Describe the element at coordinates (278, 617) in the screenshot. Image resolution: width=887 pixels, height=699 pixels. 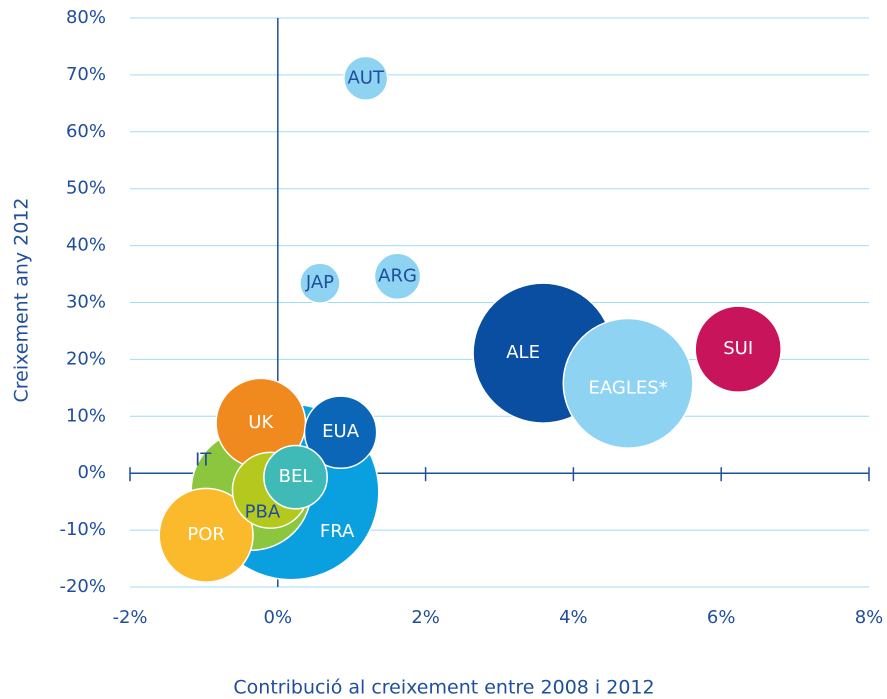
I see `x-tick-label: 0%` at that location.